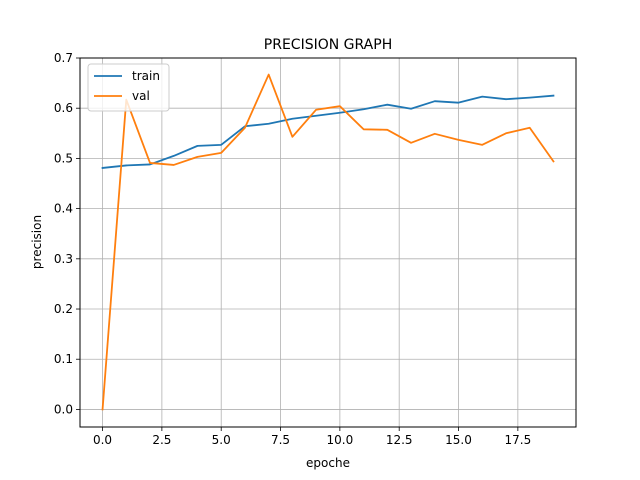 This screenshot has width=640, height=480. What do you see at coordinates (37, 242) in the screenshot?
I see `y-axis-label: precision` at bounding box center [37, 242].